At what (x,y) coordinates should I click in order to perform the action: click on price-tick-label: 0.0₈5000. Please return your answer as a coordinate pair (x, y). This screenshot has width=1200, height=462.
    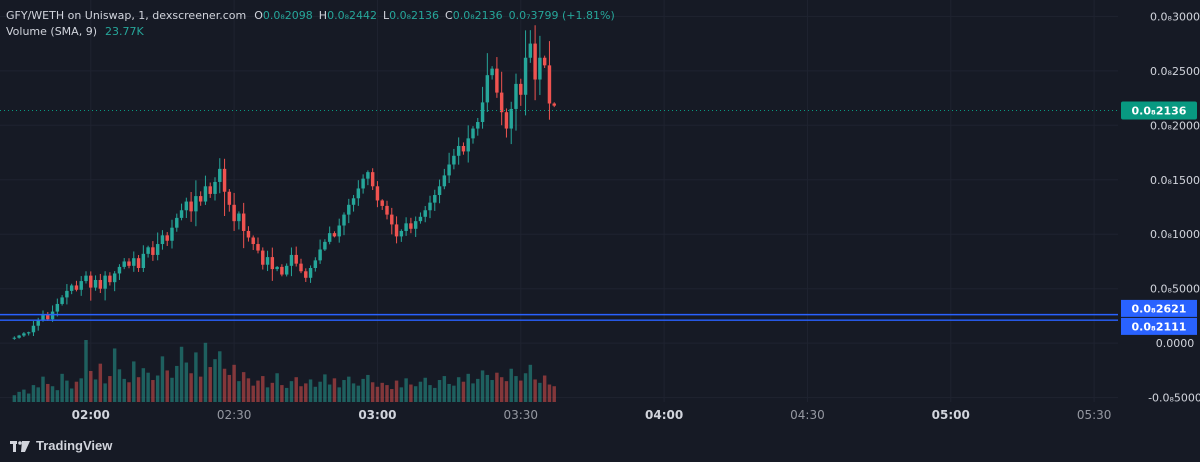
    Looking at the image, I should click on (1175, 289).